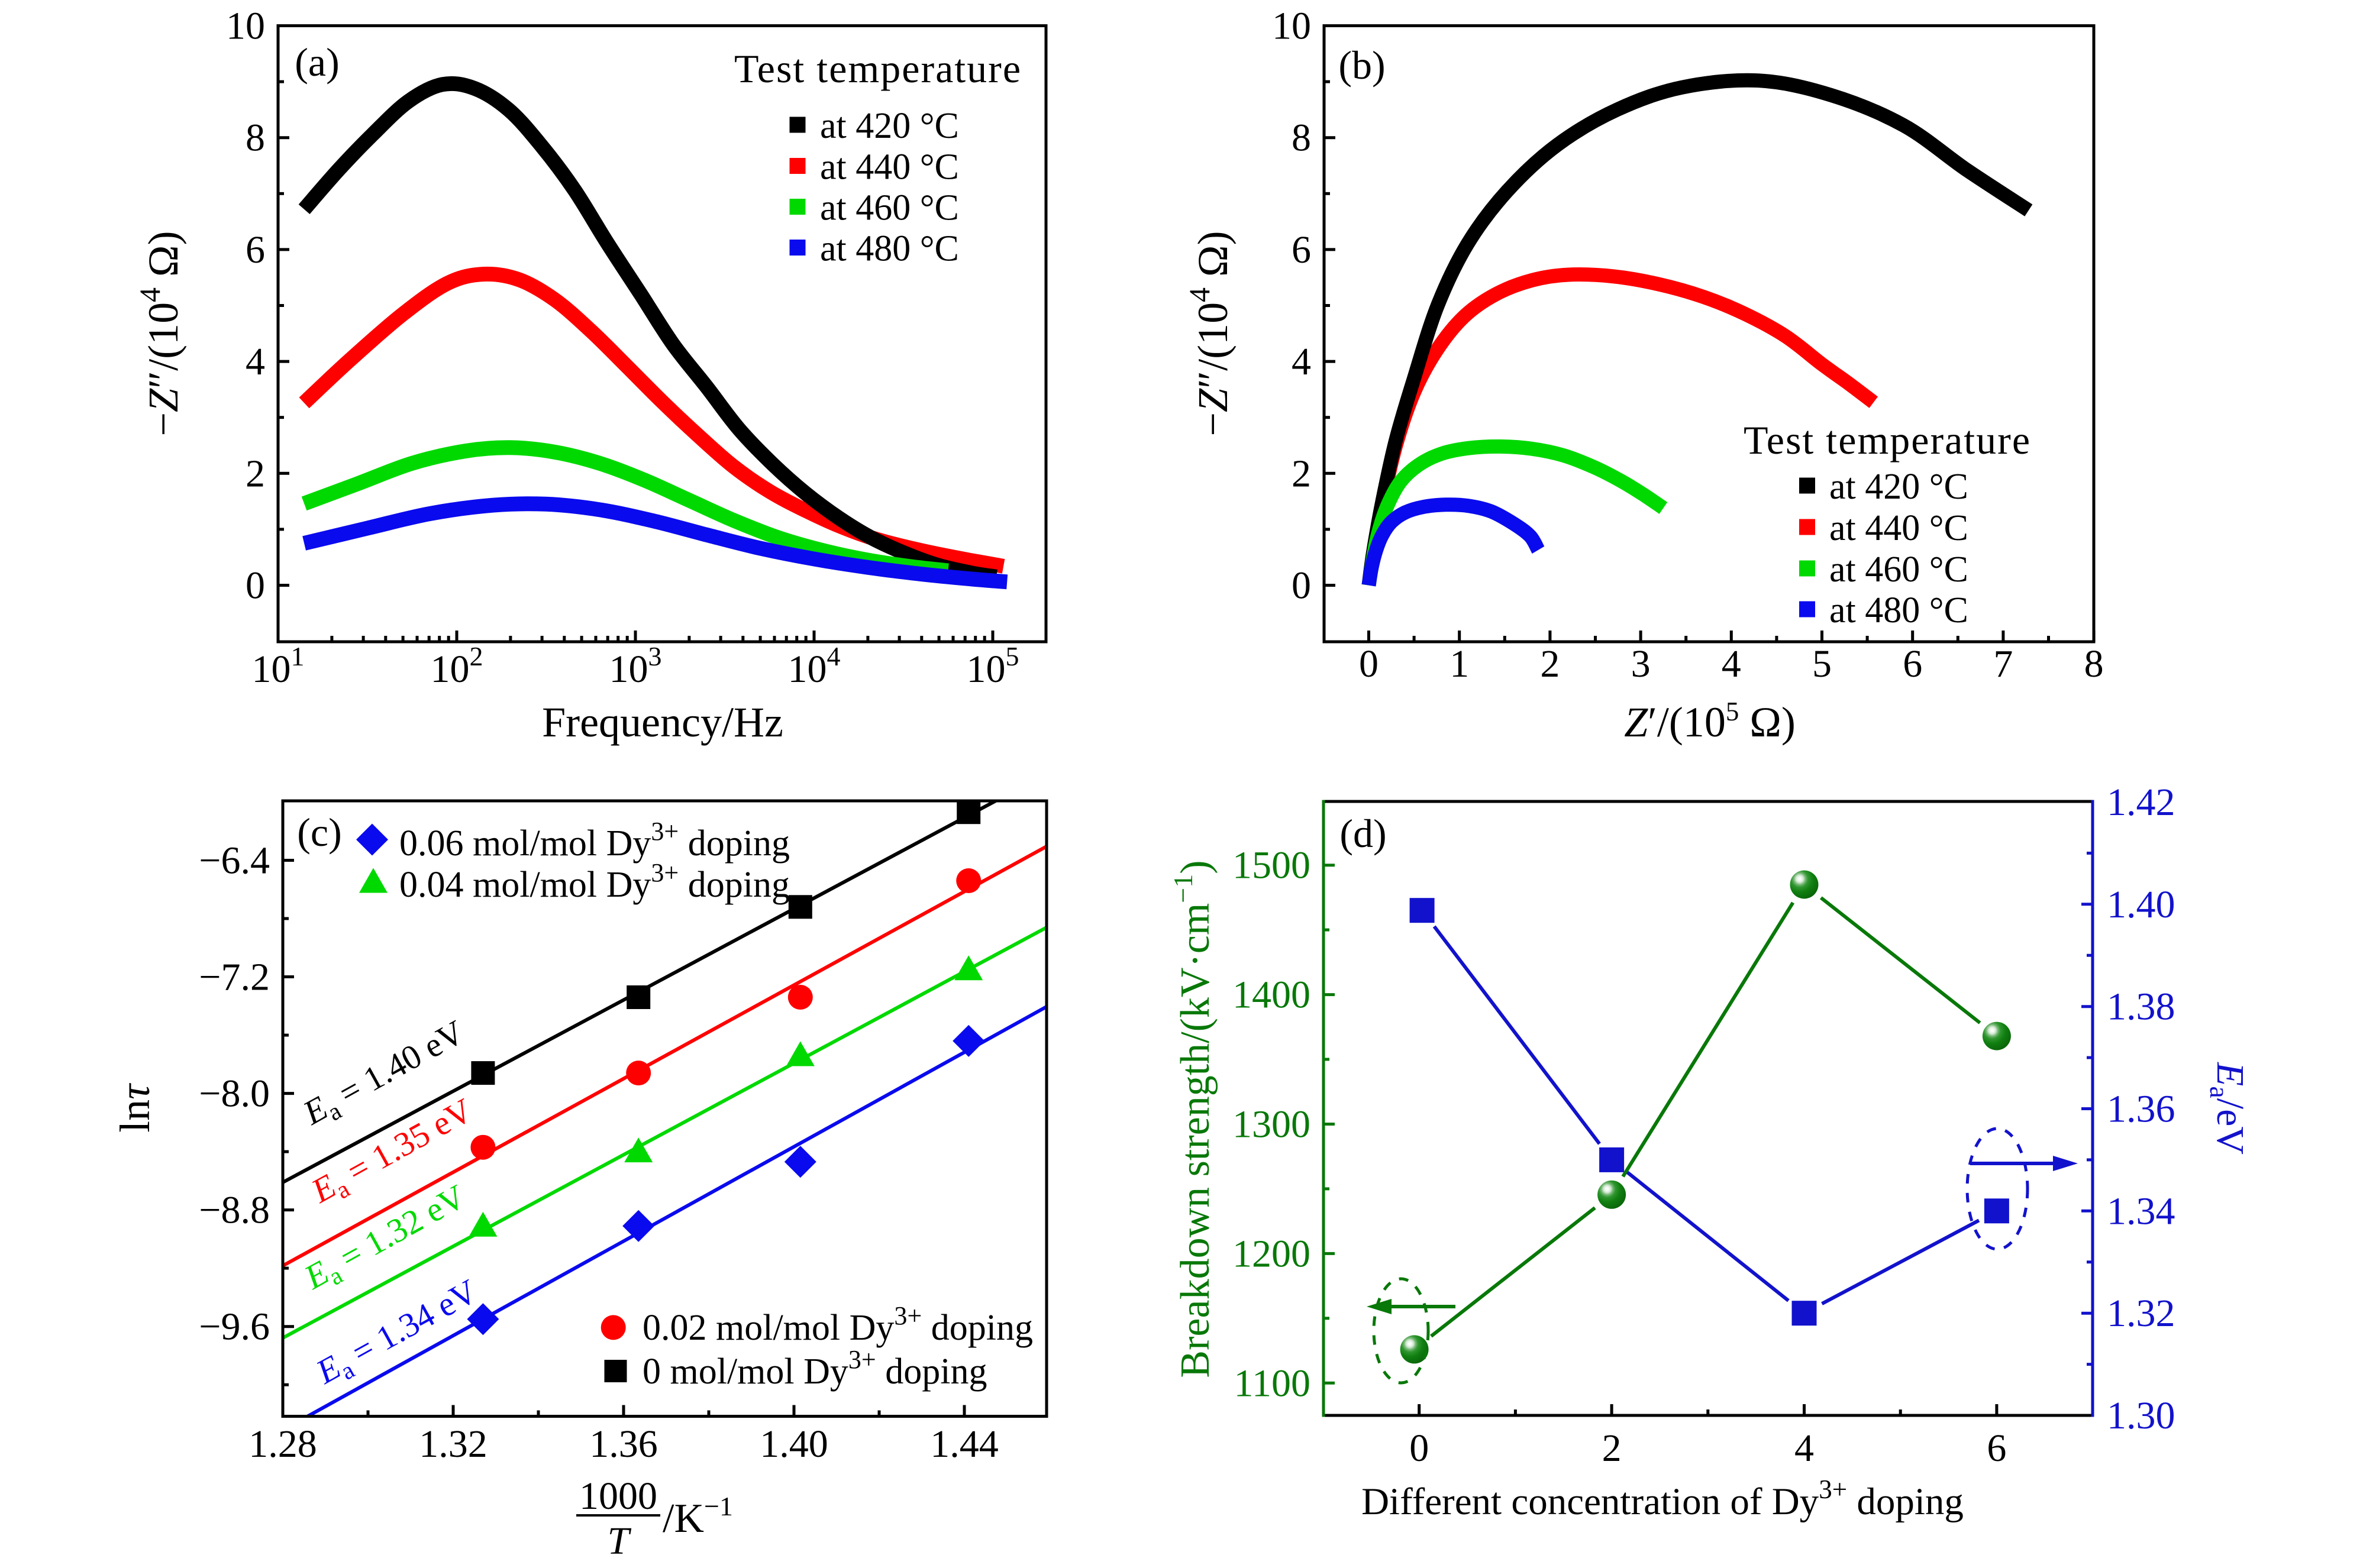  I want to click on svg-text: 0.06 mol/mol Dy3+ doping, so click(595, 840).